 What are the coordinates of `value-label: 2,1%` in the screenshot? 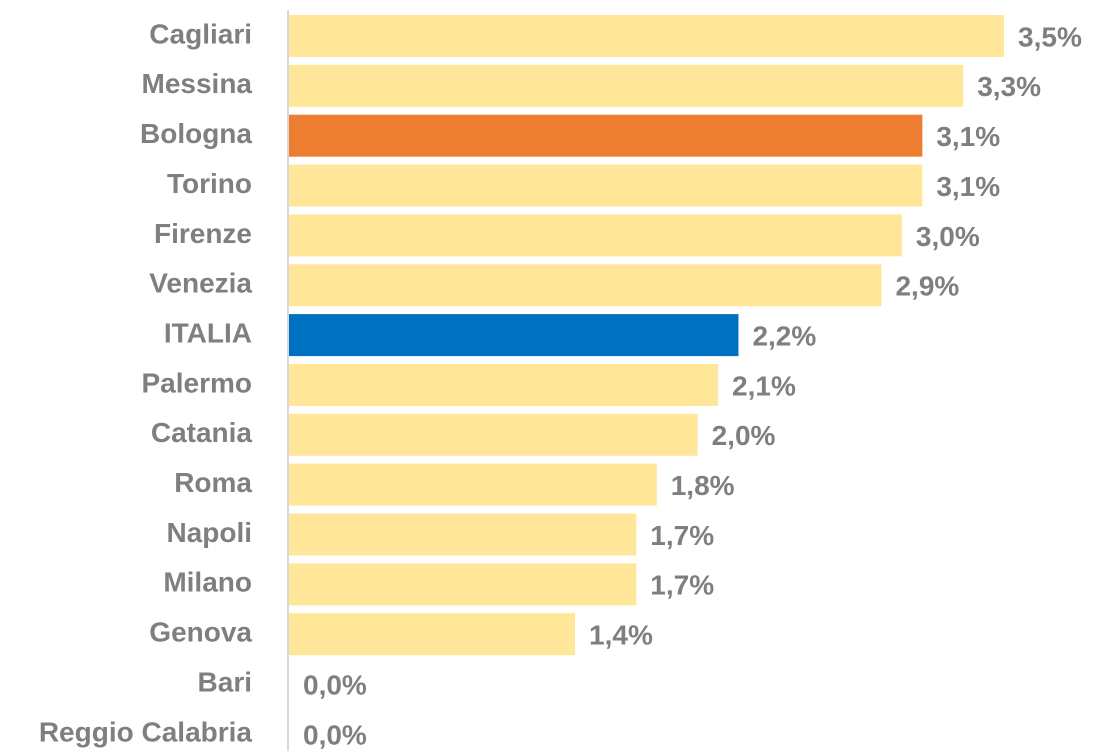 It's located at (764, 385).